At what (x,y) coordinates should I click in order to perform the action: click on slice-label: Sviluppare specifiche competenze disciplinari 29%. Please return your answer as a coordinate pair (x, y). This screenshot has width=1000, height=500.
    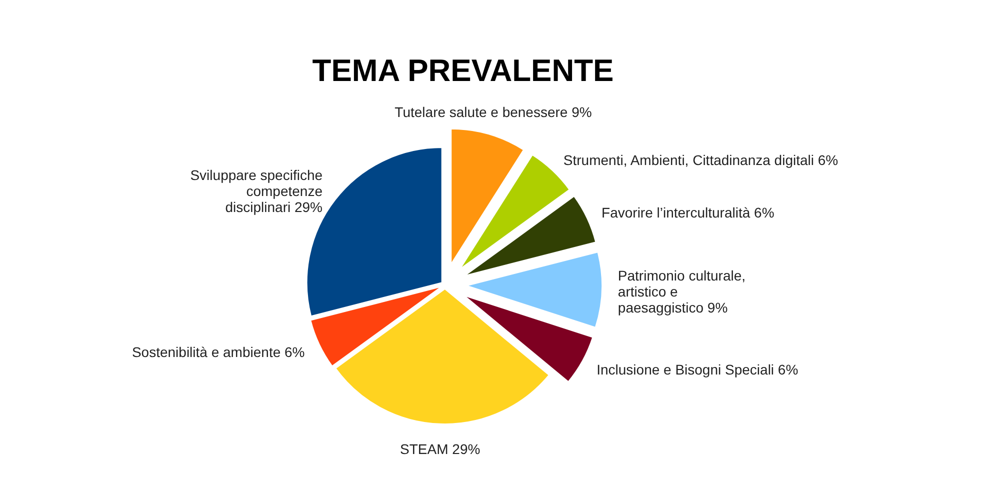
    Looking at the image, I should click on (256, 191).